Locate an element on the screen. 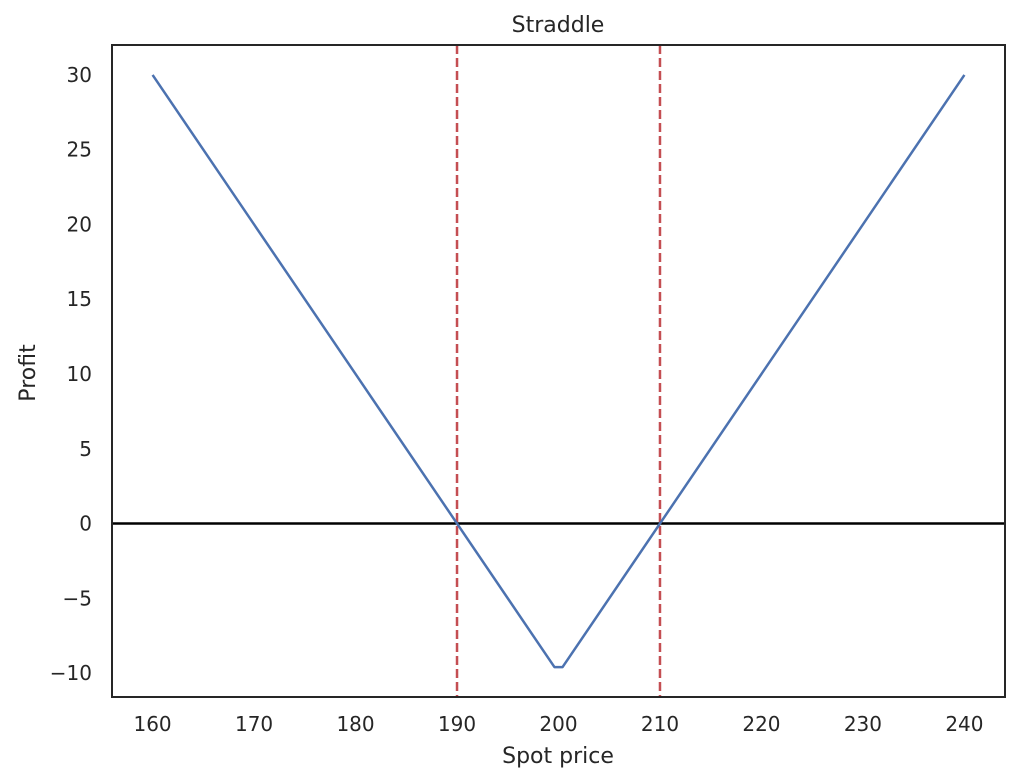 The width and height of the screenshot is (1024, 783). y-tick-label: −10 is located at coordinates (71, 673).